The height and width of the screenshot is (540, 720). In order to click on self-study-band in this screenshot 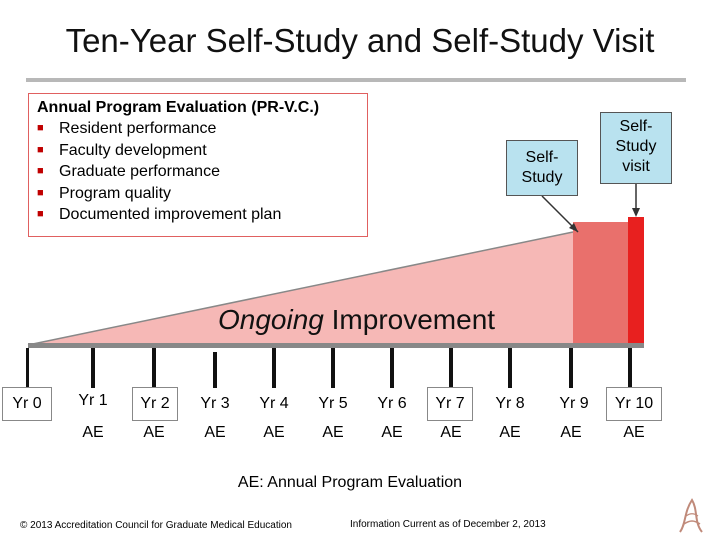, I will do `click(600, 283)`.